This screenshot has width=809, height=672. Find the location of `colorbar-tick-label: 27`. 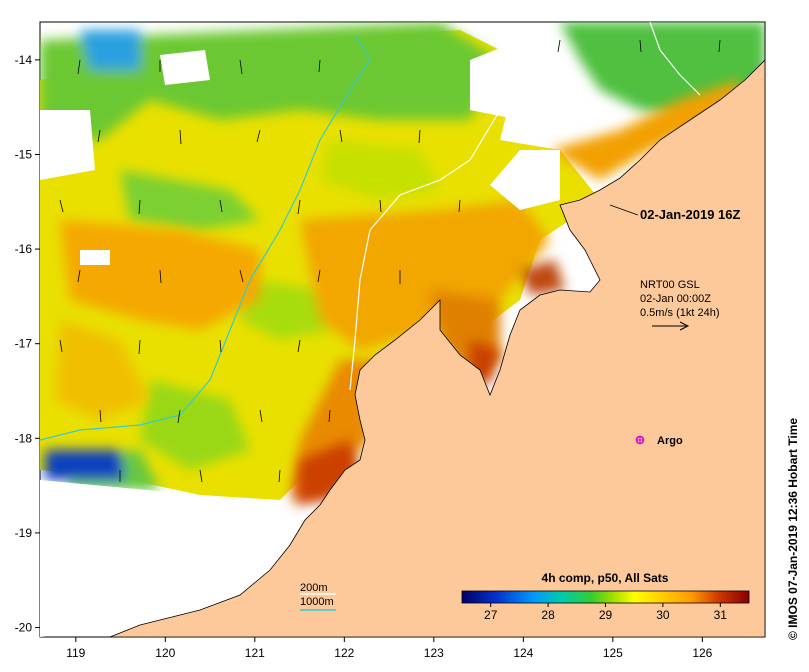

colorbar-tick-label: 27 is located at coordinates (491, 615).